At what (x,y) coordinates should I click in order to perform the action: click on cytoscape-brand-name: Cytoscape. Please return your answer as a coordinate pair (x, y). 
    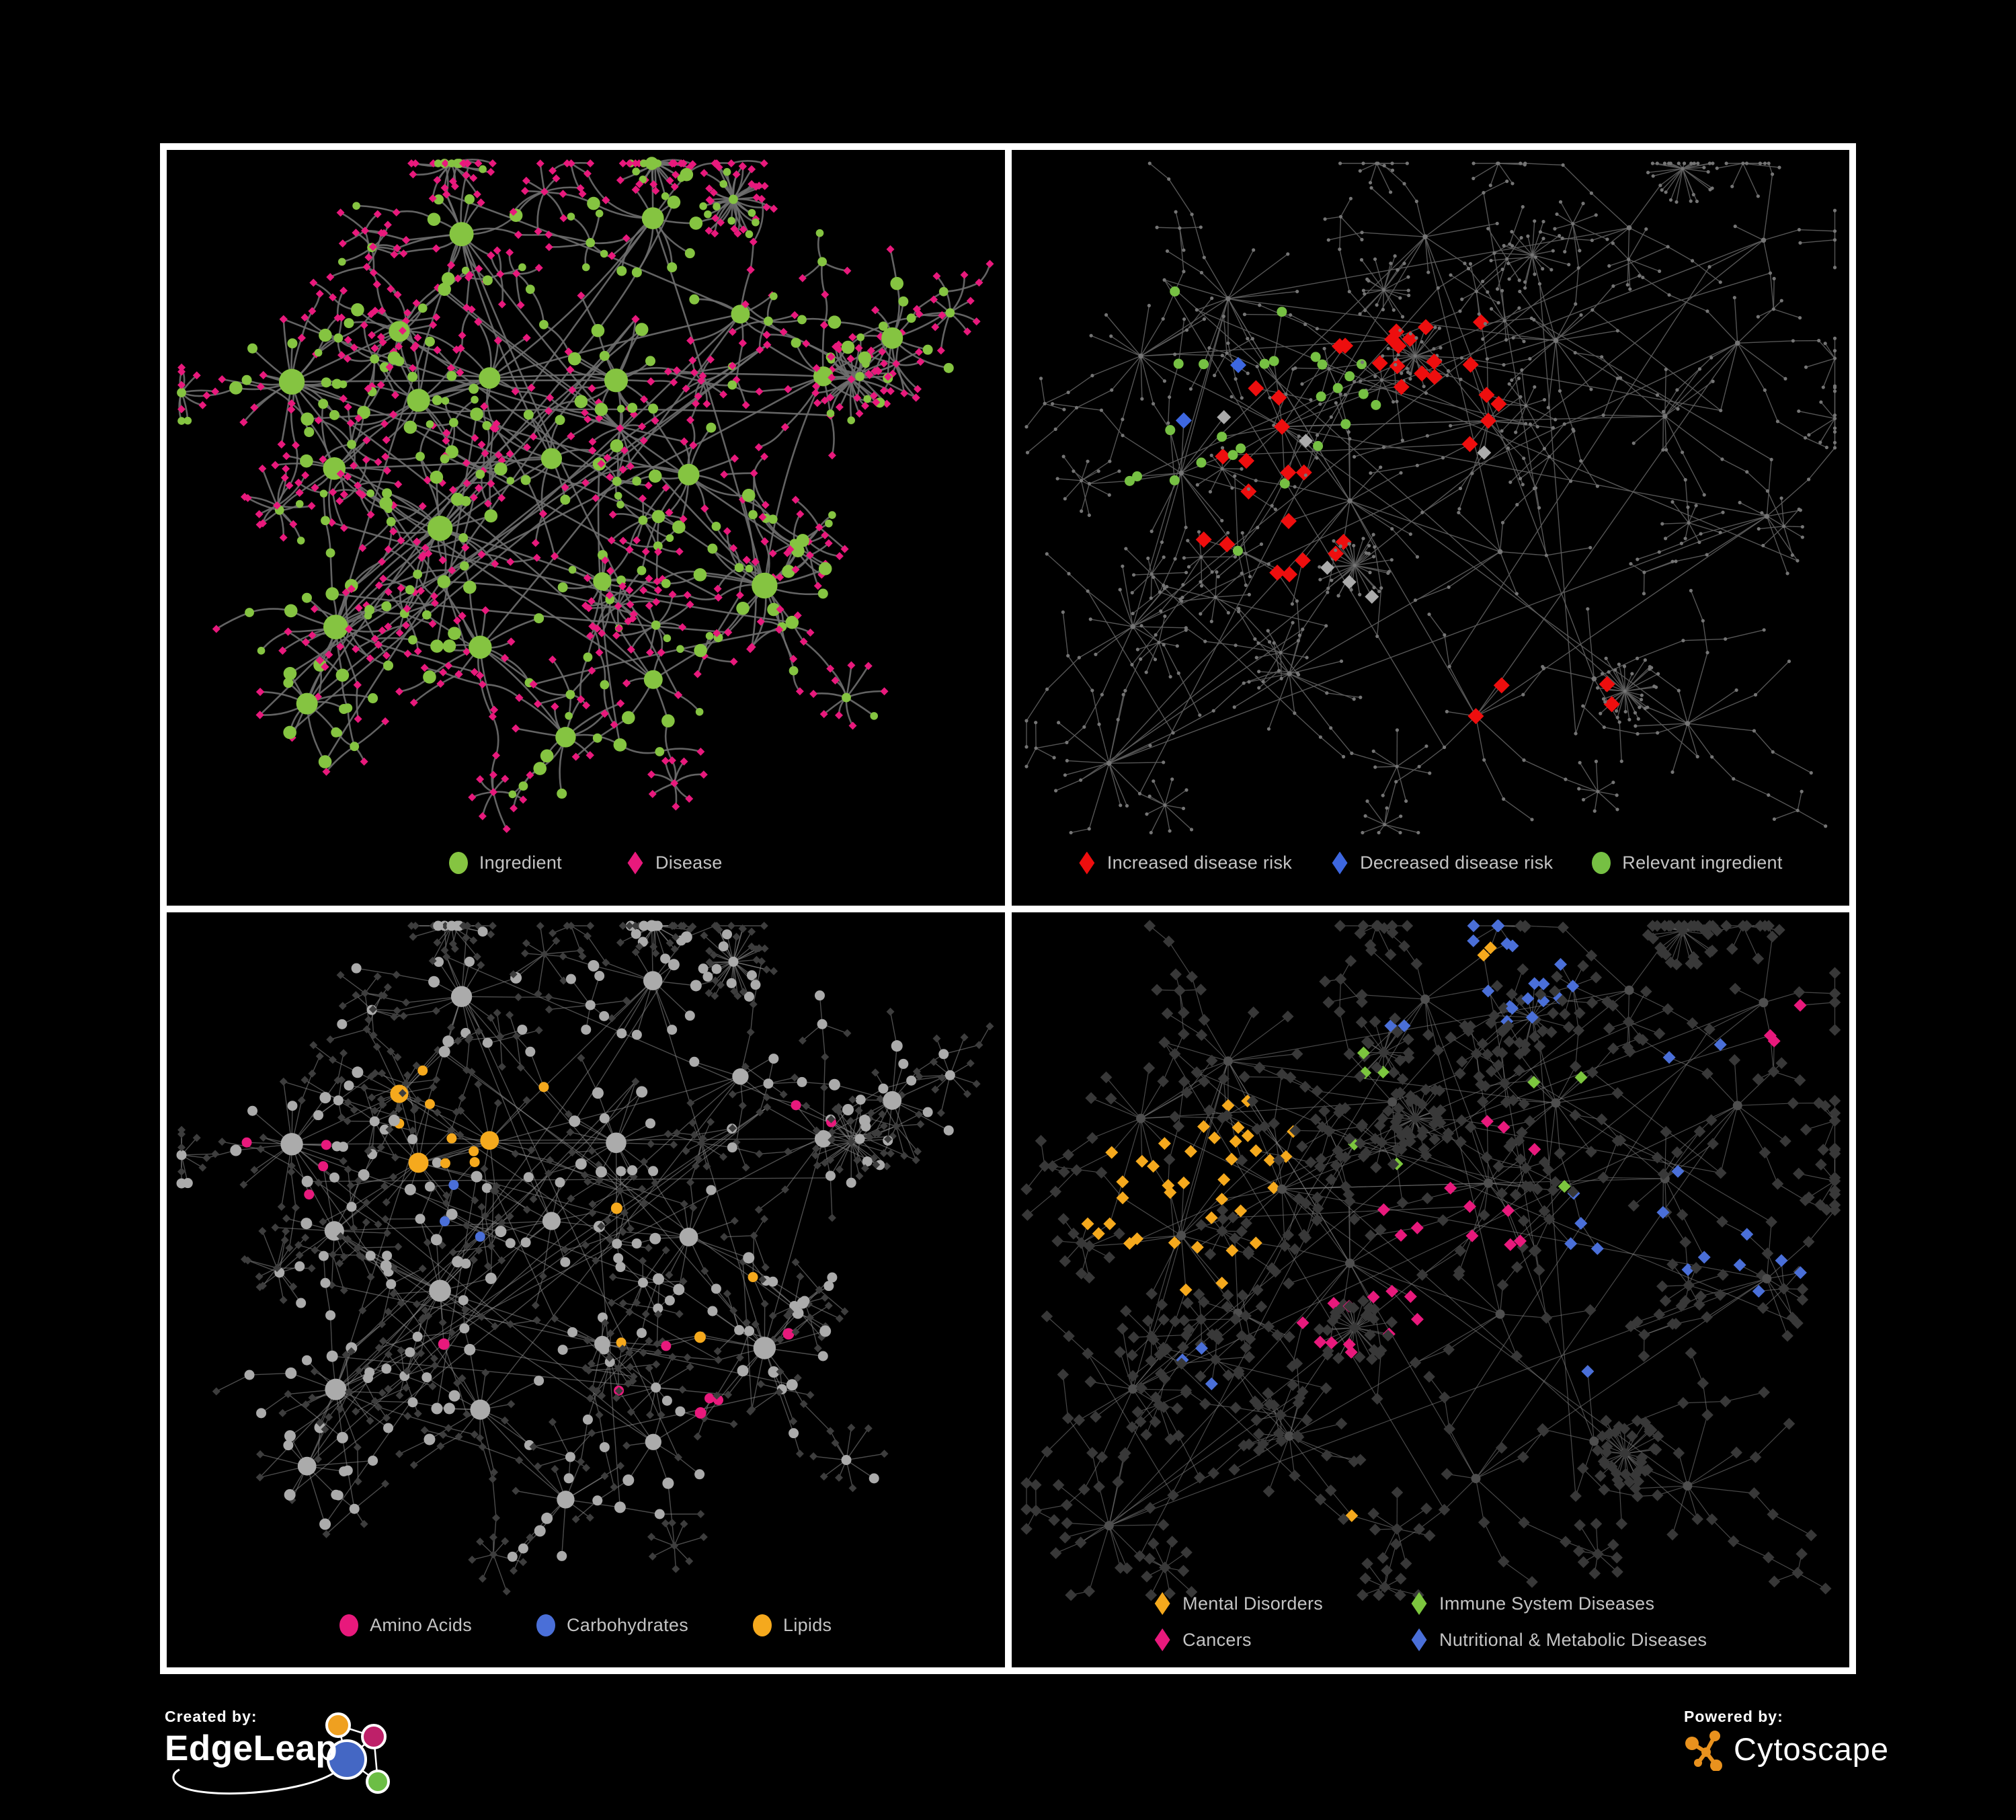
    Looking at the image, I should click on (1812, 1749).